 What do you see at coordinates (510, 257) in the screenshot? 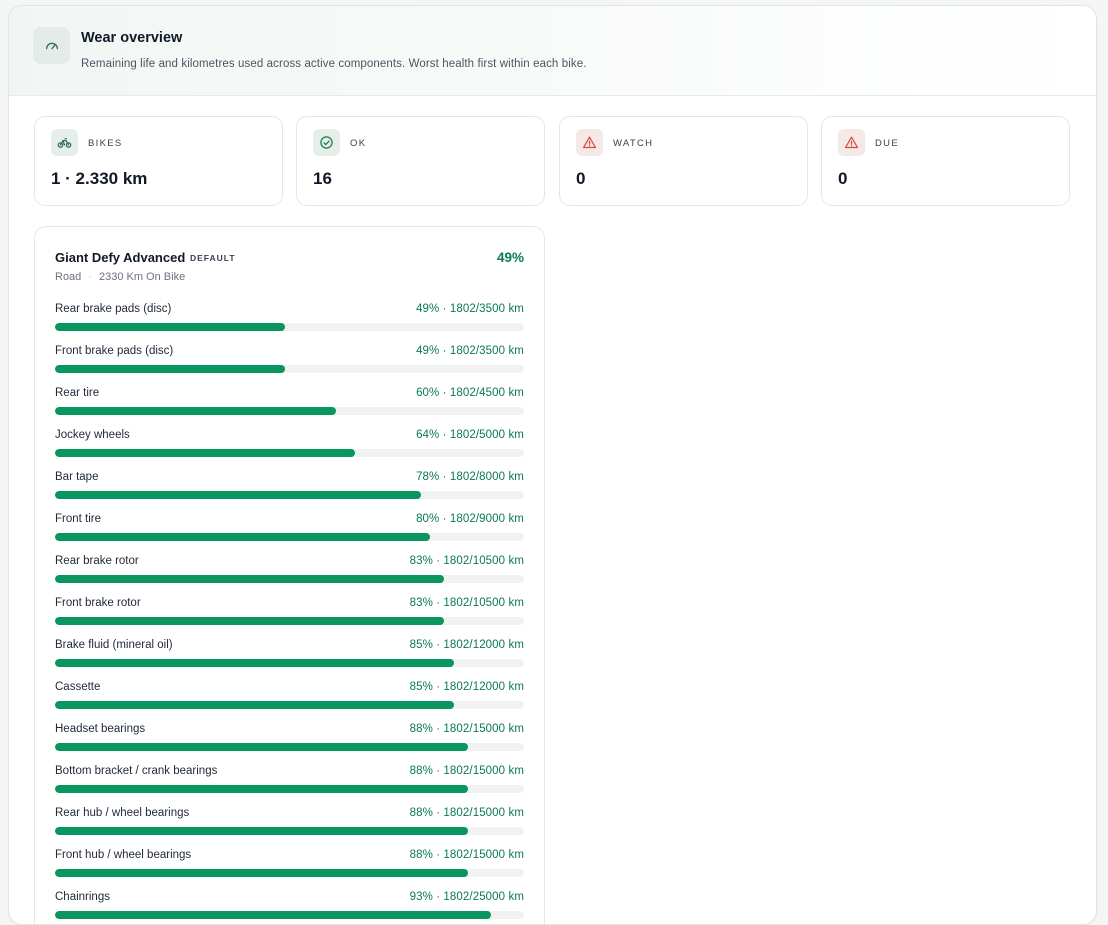
I see `bike-health: 49%` at bounding box center [510, 257].